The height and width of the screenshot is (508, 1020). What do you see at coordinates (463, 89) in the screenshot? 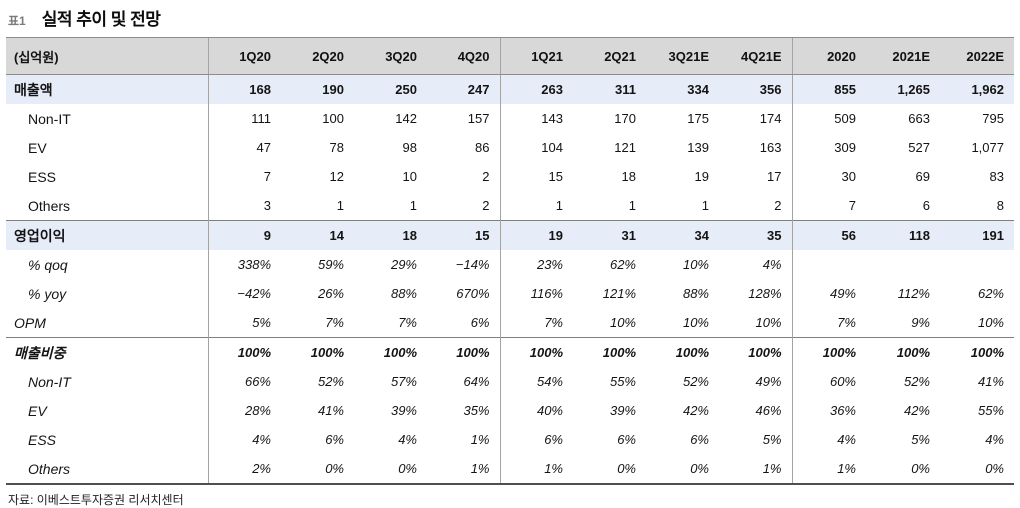
I see `table-cell: 247` at bounding box center [463, 89].